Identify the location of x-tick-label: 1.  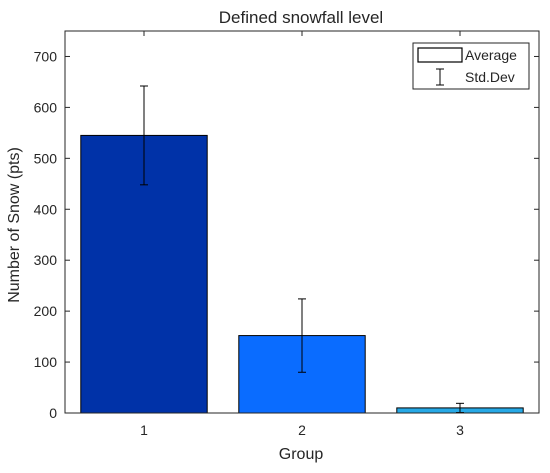
(144, 430).